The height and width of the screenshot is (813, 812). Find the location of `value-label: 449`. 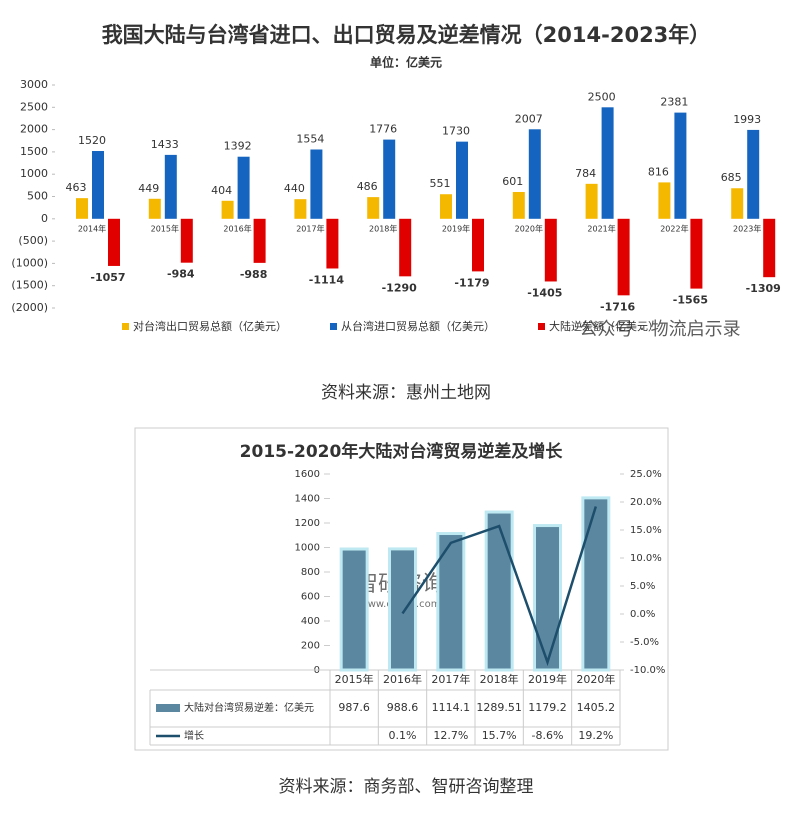

value-label: 449 is located at coordinates (148, 188).